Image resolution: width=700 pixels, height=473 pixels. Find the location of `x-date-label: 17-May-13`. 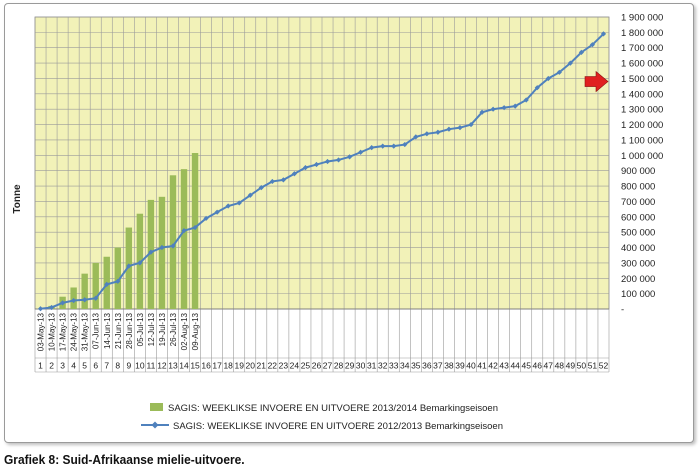

x-date-label: 17-May-13 is located at coordinates (63, 331).